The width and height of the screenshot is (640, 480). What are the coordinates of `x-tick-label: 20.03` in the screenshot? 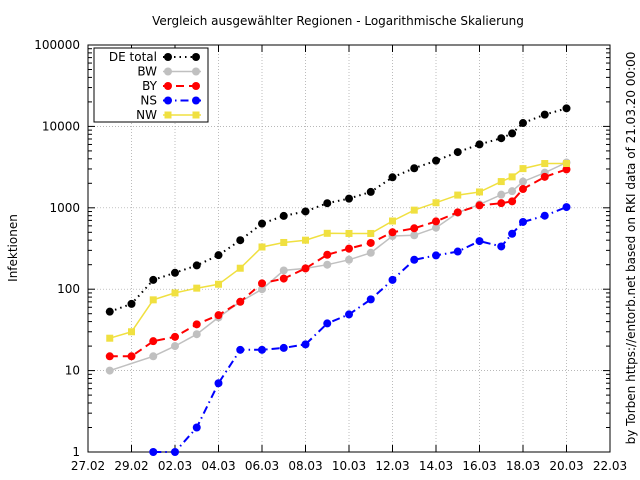 It's located at (566, 466).